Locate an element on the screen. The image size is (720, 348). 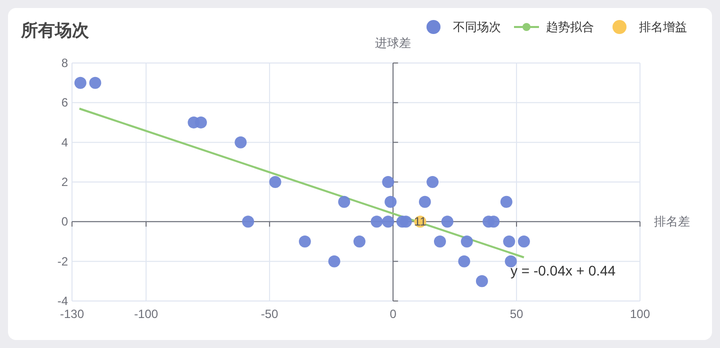
x-tick-label: -100 is located at coordinates (146, 314).